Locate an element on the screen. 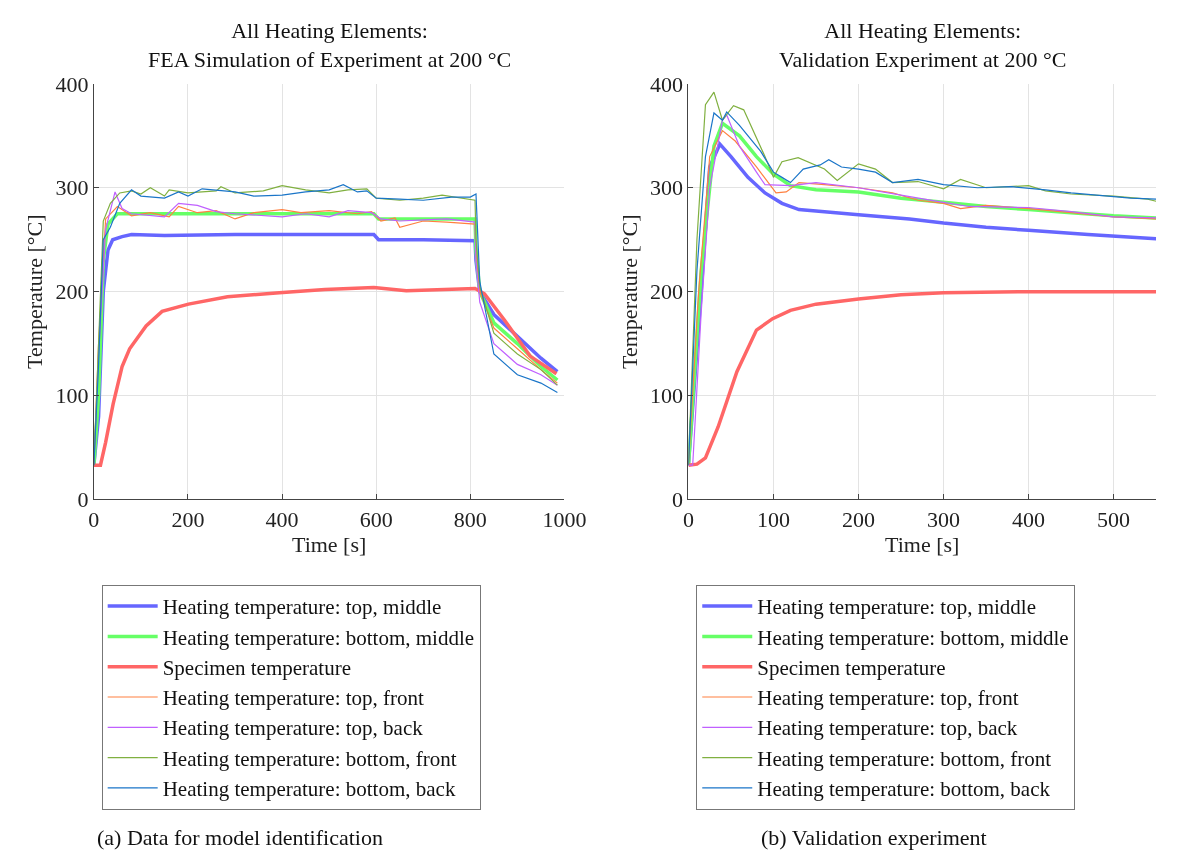 This screenshot has height=864, width=1182. x-tick-label: 500 is located at coordinates (1114, 519).